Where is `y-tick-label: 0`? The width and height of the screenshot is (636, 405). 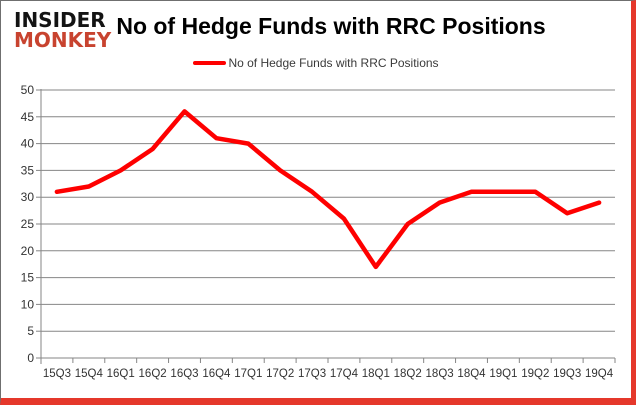 y-tick-label: 0 is located at coordinates (30, 358).